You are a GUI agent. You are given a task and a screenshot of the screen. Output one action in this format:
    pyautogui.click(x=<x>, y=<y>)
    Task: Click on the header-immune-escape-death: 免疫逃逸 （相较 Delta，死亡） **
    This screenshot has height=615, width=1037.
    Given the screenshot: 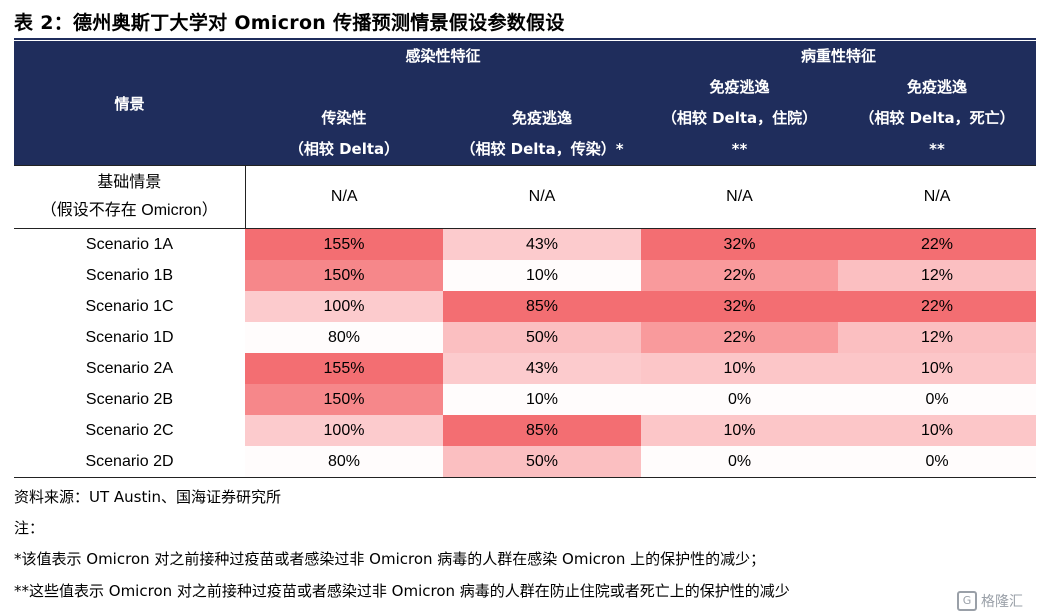 What is the action you would take?
    pyautogui.click(x=937, y=119)
    